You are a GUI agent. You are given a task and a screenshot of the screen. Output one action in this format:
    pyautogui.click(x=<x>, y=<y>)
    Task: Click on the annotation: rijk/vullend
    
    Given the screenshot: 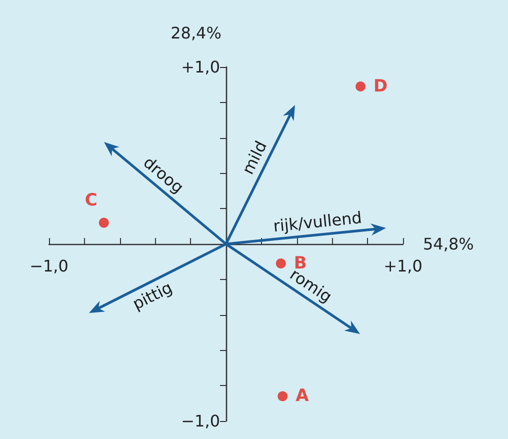 What is the action you would take?
    pyautogui.click(x=317, y=222)
    